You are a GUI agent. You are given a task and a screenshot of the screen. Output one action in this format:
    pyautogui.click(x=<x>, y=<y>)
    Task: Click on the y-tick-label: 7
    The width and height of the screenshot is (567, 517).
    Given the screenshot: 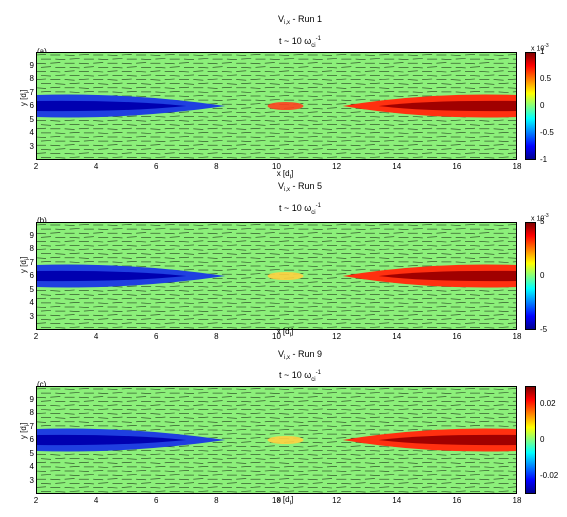 What is the action you would take?
    pyautogui.click(x=31, y=92)
    